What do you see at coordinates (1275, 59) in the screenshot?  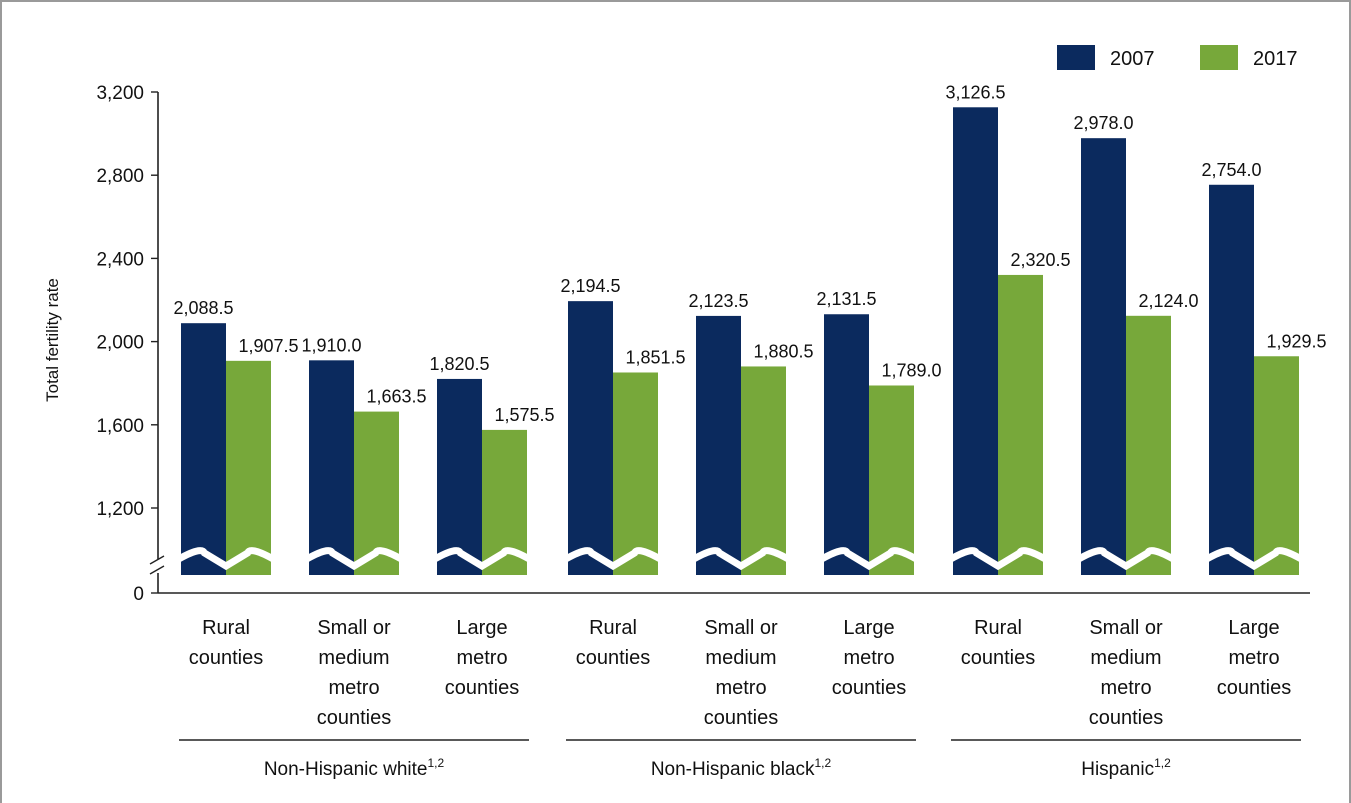 I see `legend-label: 2017` at bounding box center [1275, 59].